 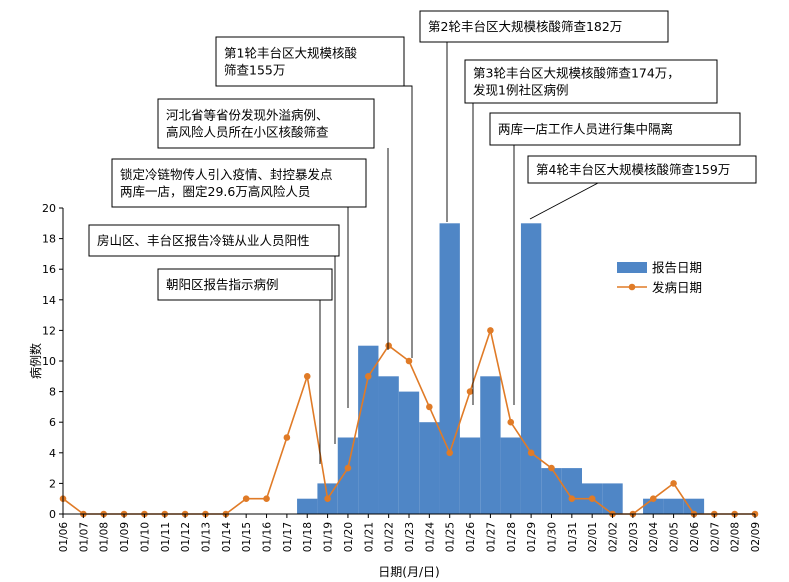 What do you see at coordinates (84, 537) in the screenshot?
I see `x-tick-label: 01/07` at bounding box center [84, 537].